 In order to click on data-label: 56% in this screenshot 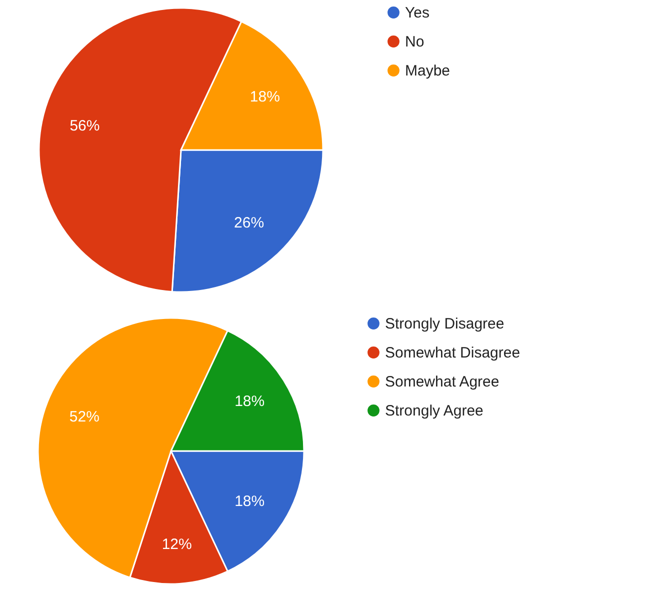, I will do `click(85, 125)`.